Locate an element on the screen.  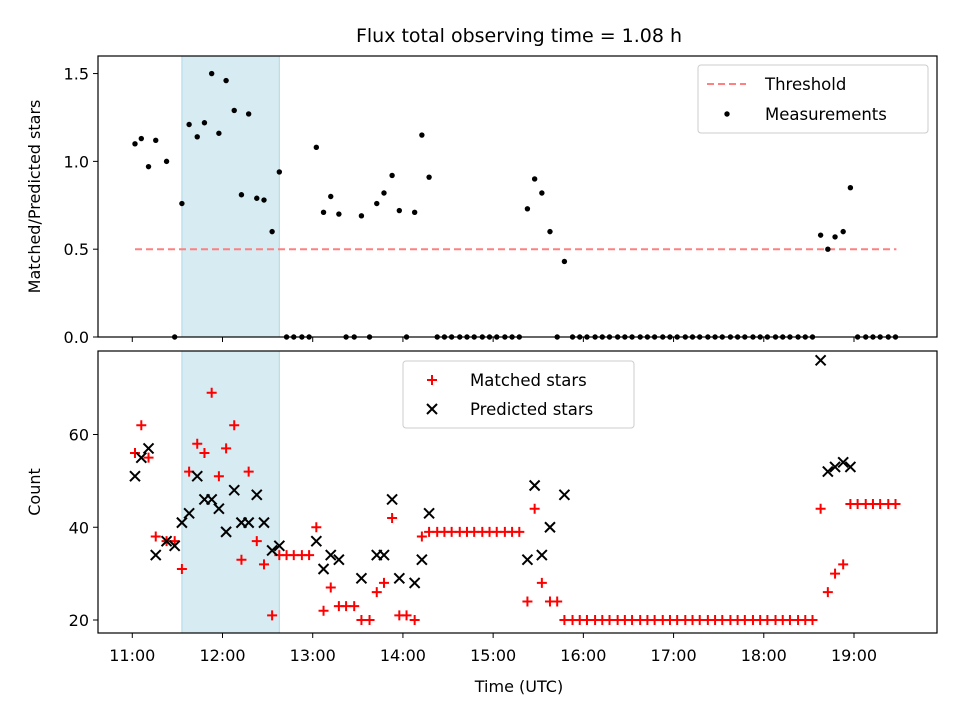
legend-threshold-label: Threshold is located at coordinates (805, 84).